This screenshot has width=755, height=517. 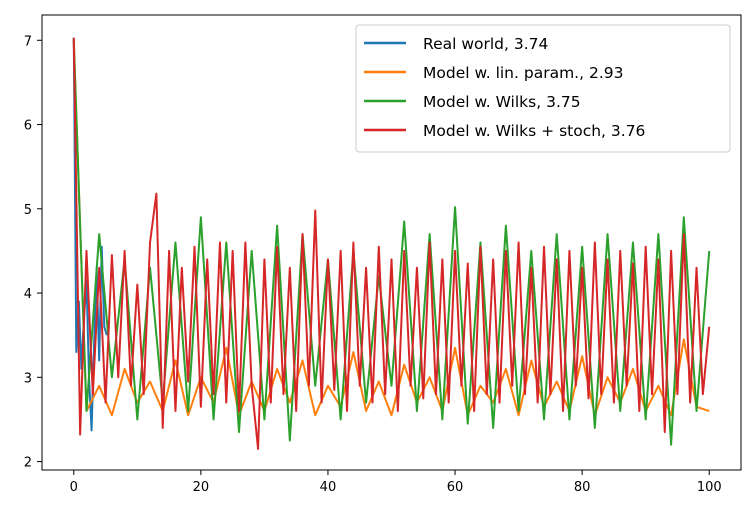 What do you see at coordinates (33, 252) in the screenshot?
I see `y-axis: 2 3 4 5 6 7` at bounding box center [33, 252].